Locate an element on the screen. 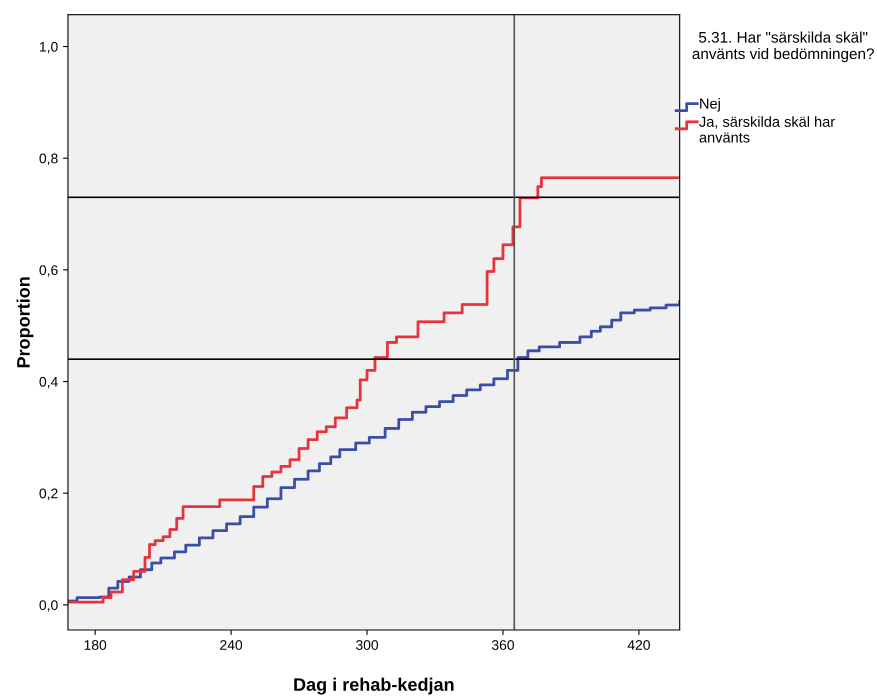 The image size is (877, 700). x-tick-label: 300 is located at coordinates (367, 645).